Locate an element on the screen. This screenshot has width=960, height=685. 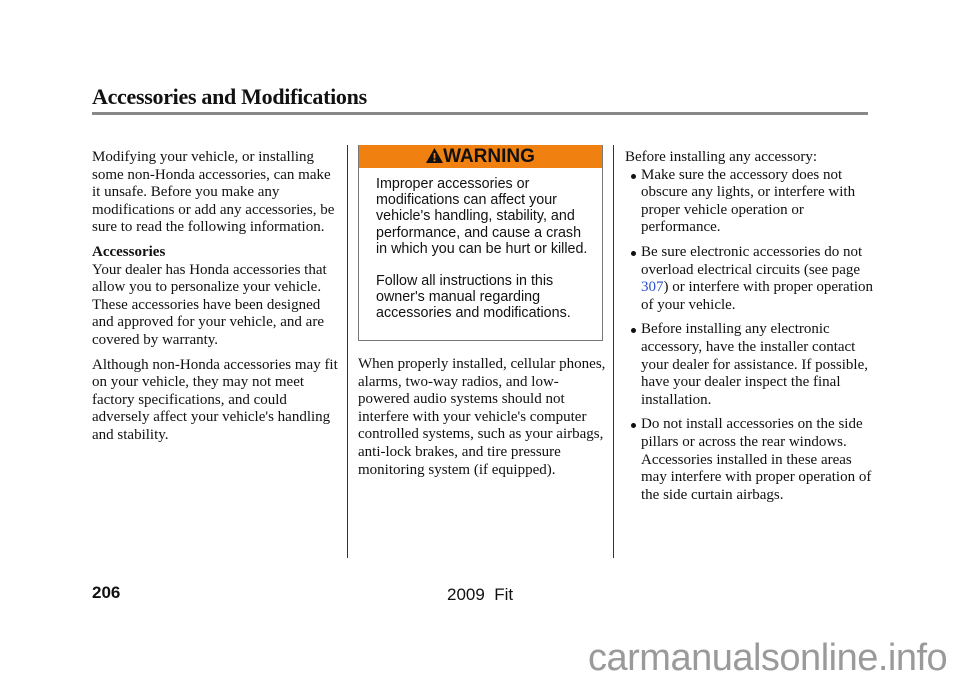
page-number: 206 is located at coordinates (106, 592).